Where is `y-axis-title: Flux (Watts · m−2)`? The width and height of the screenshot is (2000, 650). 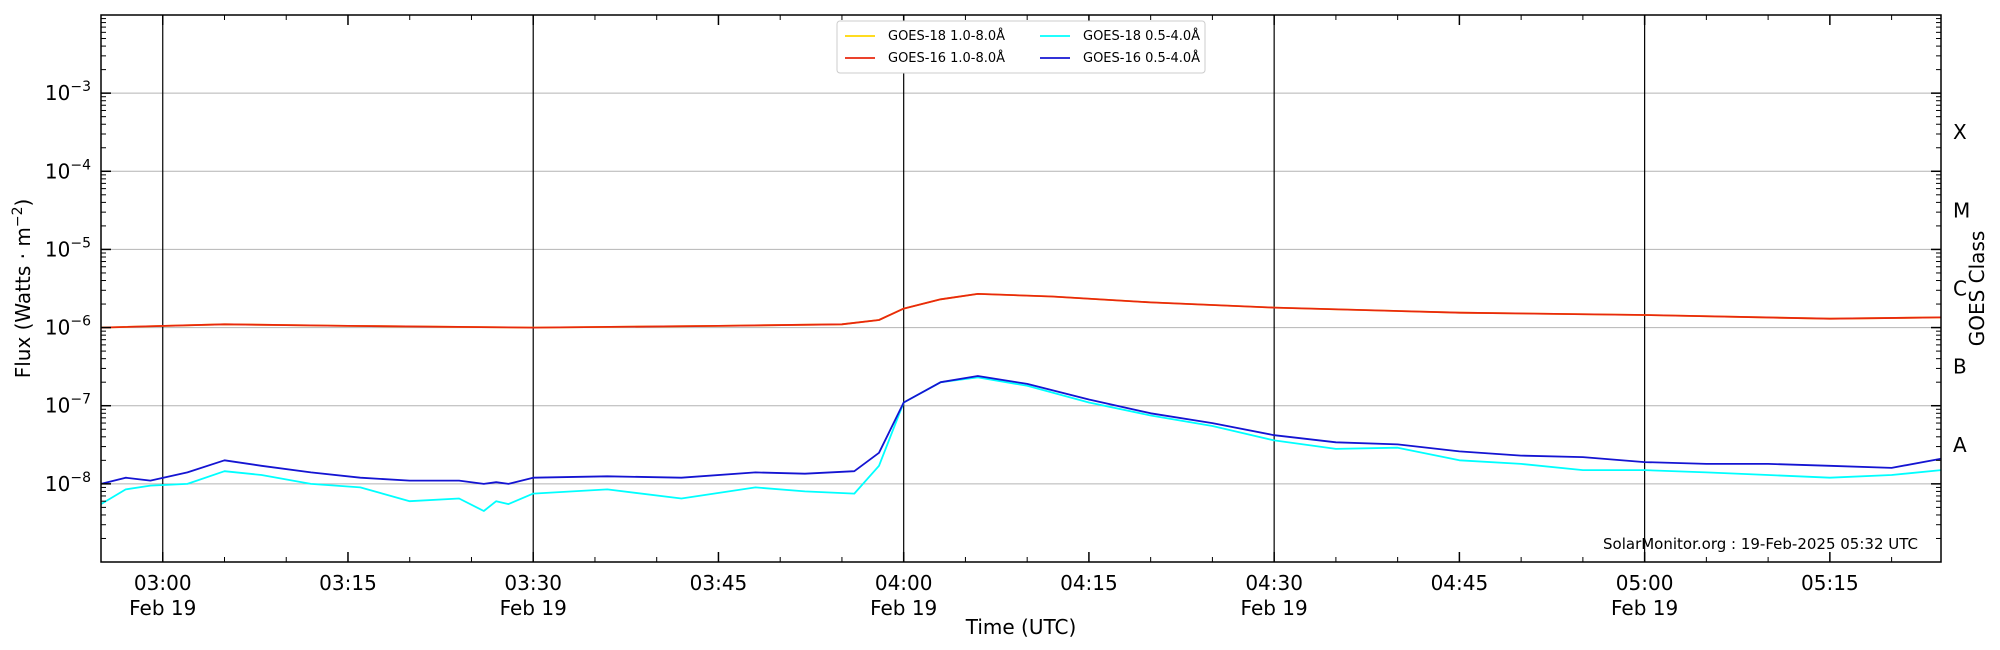 y-axis-title: Flux (Watts · m−2) is located at coordinates (22, 289).